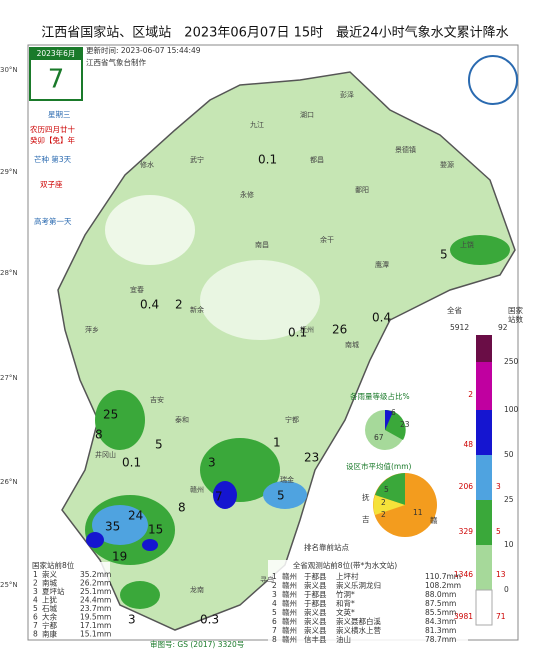 This screenshot has width=550, height=653. What do you see at coordinates (311, 458) in the screenshot?
I see `rain-value: 23` at bounding box center [311, 458].